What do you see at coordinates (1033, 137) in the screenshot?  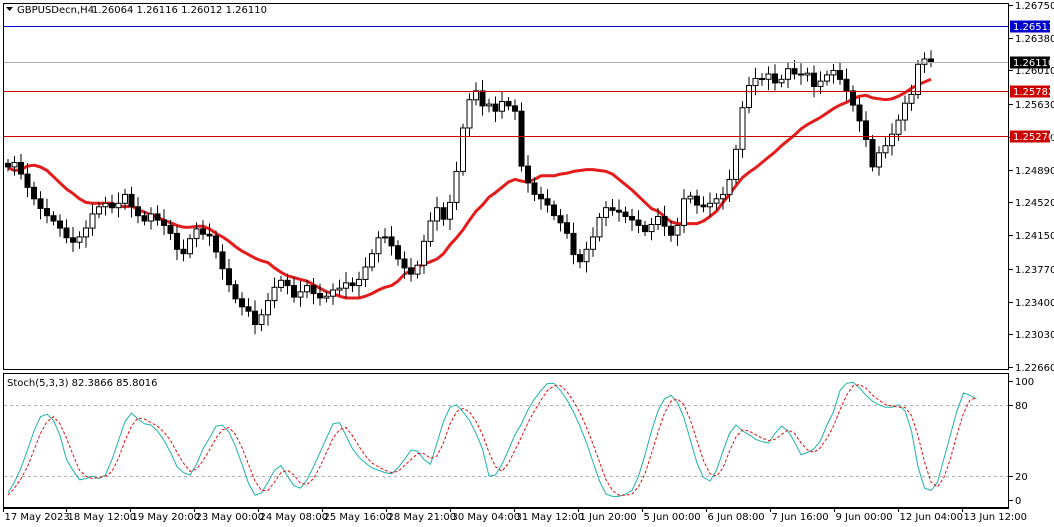 I see `level-price-label: 1.25270` at bounding box center [1033, 137].